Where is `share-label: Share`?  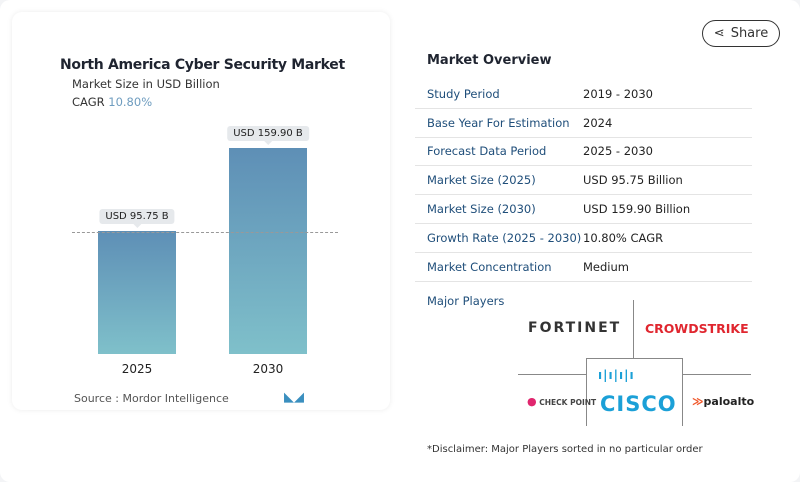
share-label: Share is located at coordinates (749, 33).